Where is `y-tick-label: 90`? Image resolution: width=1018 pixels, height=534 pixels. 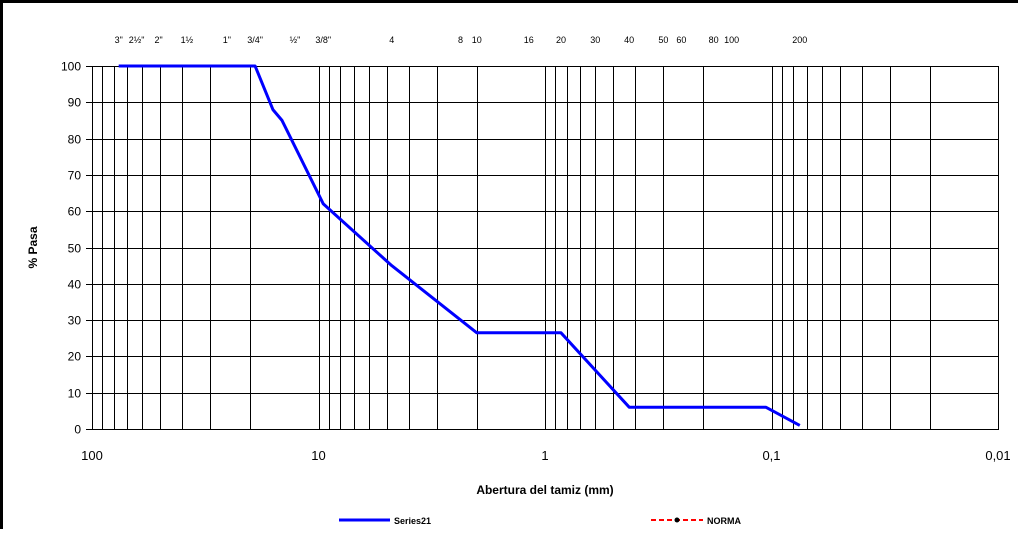 y-tick-label: 90 is located at coordinates (75, 103).